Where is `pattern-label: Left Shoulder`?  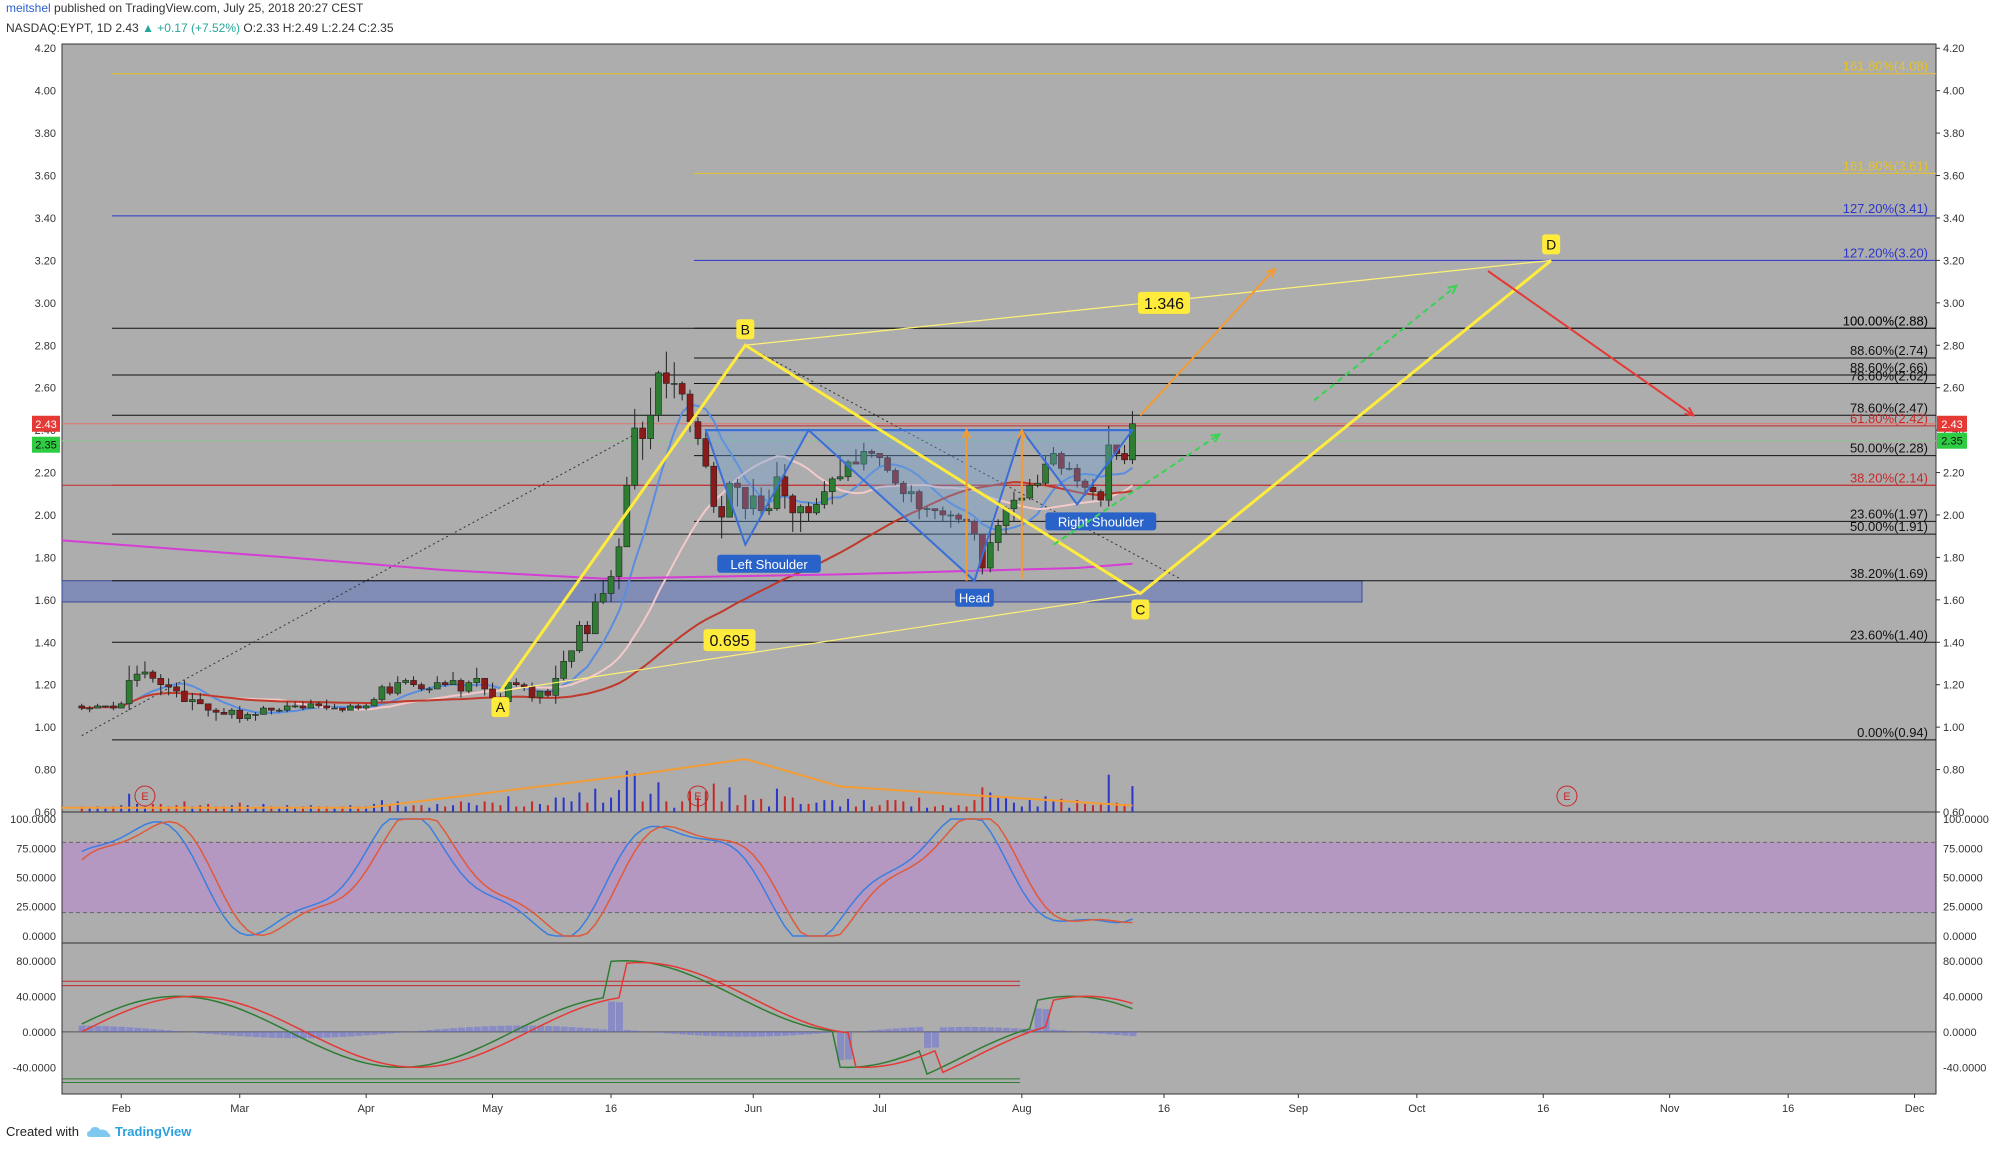 pattern-label: Left Shoulder is located at coordinates (769, 563).